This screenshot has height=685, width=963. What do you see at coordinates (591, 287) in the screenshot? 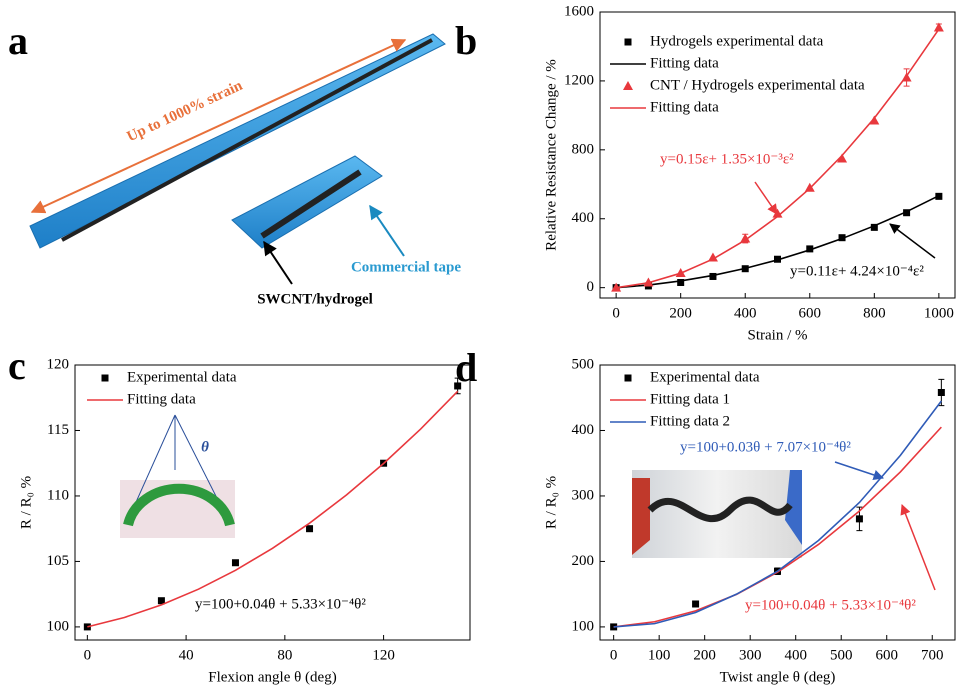
I see `y-tick-label: 0` at bounding box center [591, 287].